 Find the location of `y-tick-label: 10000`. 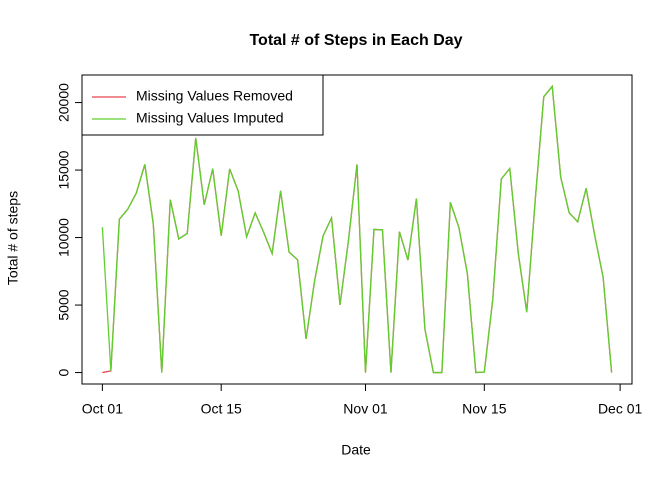

y-tick-label: 10000 is located at coordinates (64, 237).